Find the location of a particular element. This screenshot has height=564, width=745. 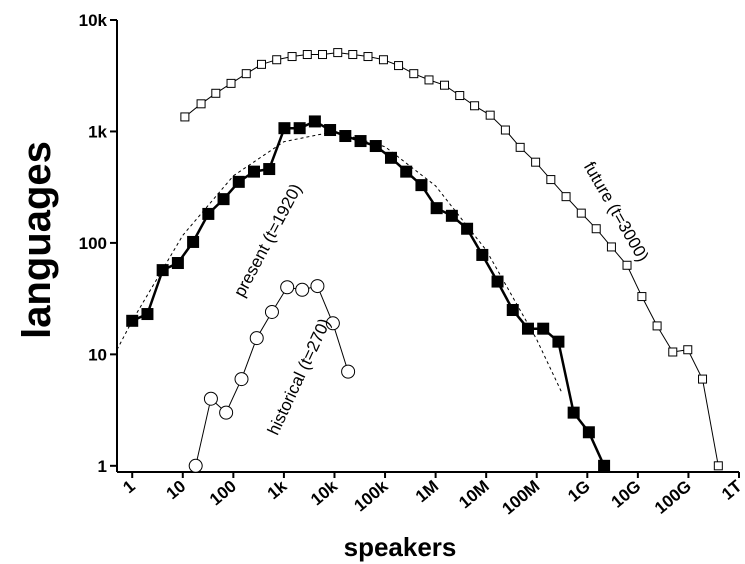

x-tick-label: 1 is located at coordinates (128, 487).